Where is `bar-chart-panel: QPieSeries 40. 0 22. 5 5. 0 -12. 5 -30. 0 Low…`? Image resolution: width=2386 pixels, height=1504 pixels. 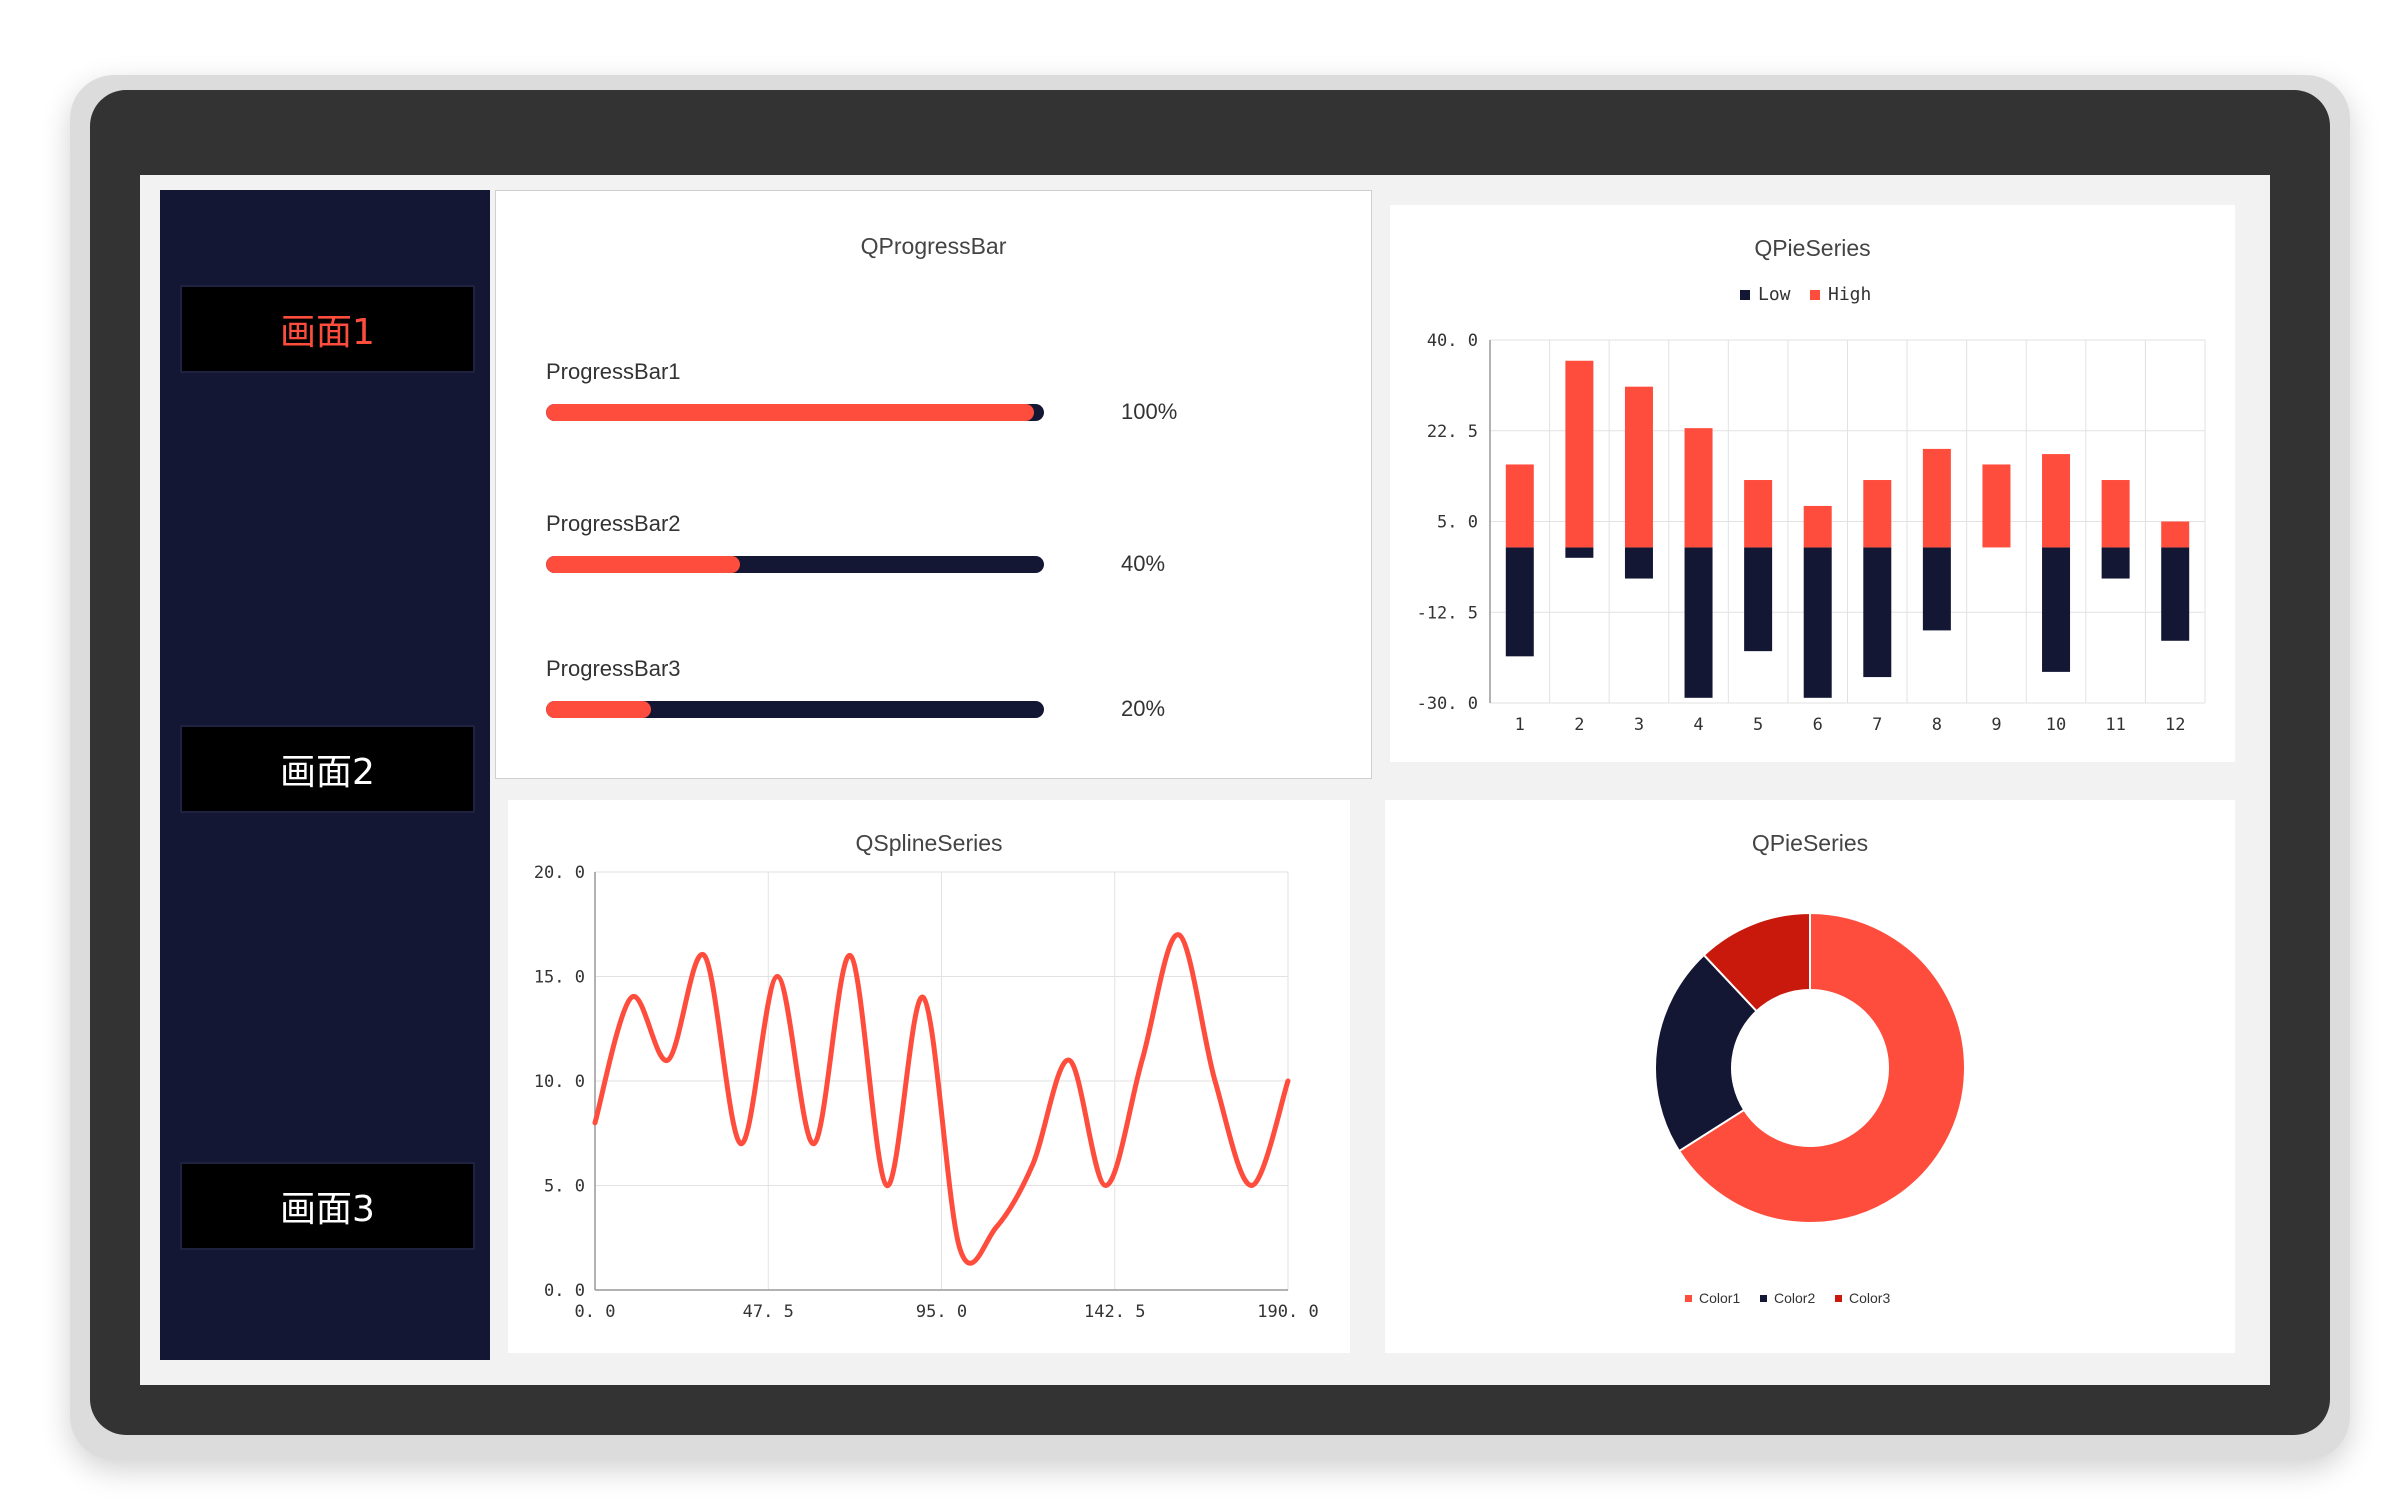
bar-chart-panel: QPieSeries 40. 0 22. 5 5. 0 -12. 5 -30. 0 Low… is located at coordinates (1812, 483).